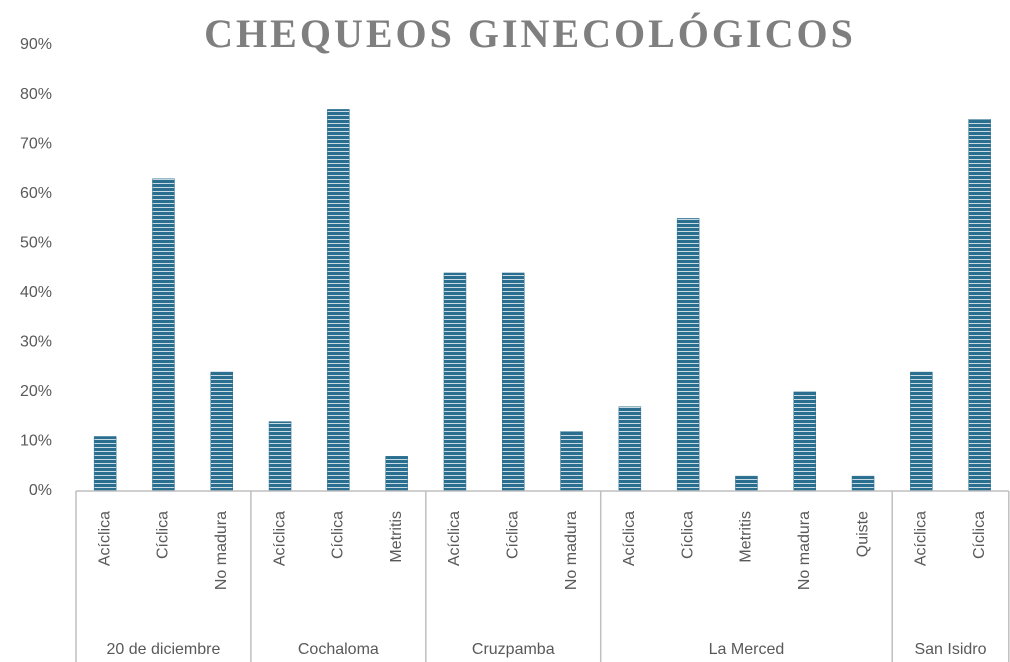 The image size is (1010, 662). I want to click on group-label: Cruzpamba, so click(513, 649).